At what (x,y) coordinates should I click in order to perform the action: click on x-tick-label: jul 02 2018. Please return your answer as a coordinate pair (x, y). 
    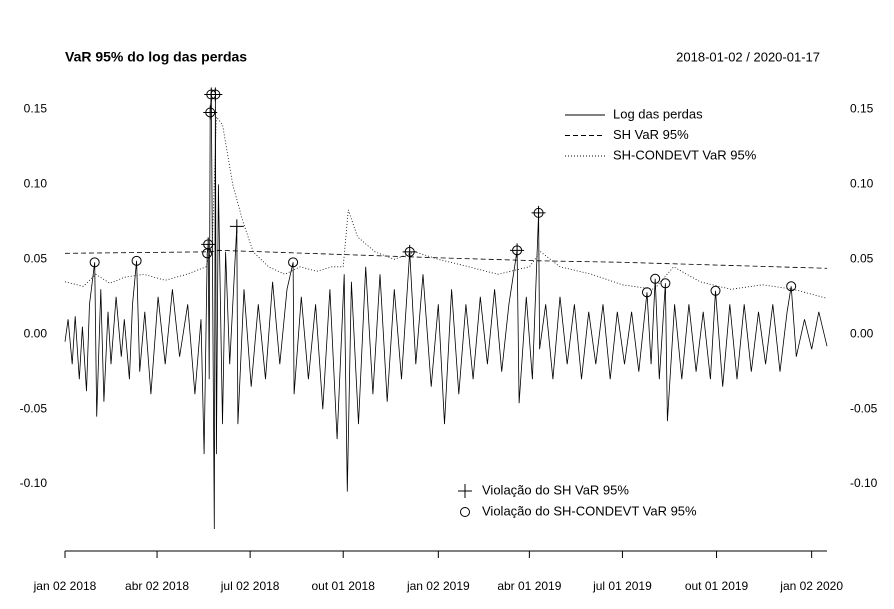
    Looking at the image, I should click on (250, 586).